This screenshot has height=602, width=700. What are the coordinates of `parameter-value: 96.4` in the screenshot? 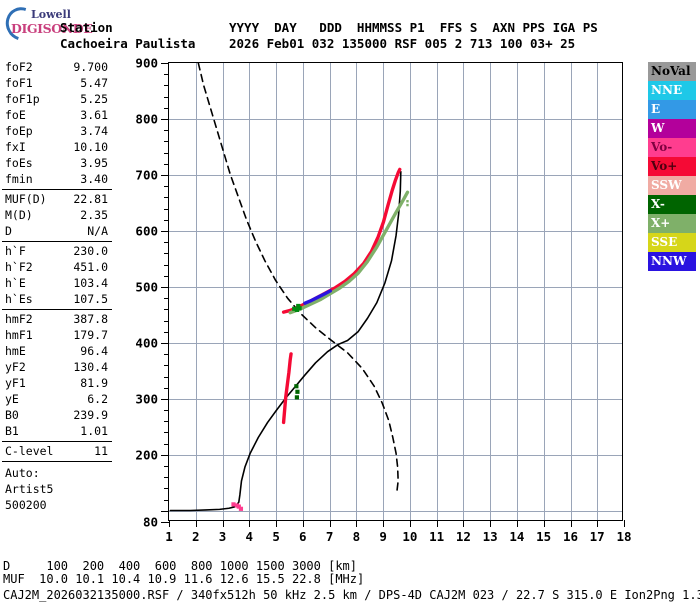 It's located at (94, 351).